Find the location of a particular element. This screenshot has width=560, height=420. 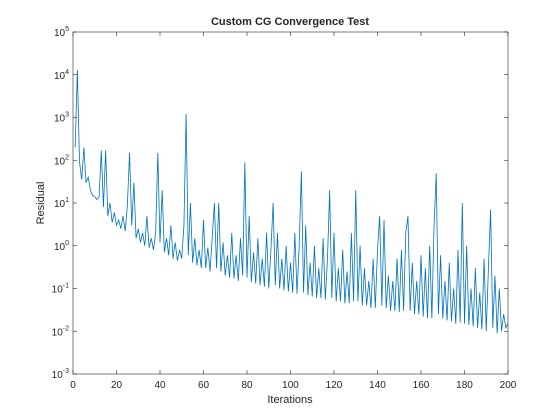

y-tick-label: 10² is located at coordinates (61, 160).